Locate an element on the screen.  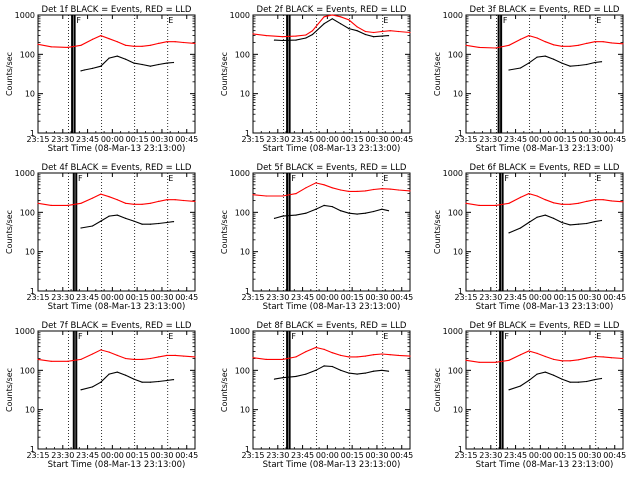
chart-title: Det 3f BLACK = Events, RED = LLD is located at coordinates (545, 10).